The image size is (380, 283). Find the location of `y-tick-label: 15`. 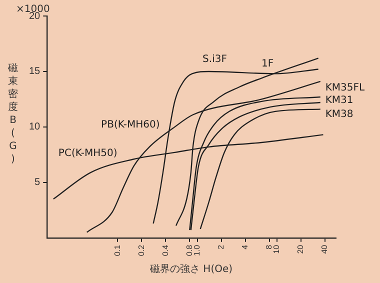

y-tick-label: 15 is located at coordinates (35, 72).